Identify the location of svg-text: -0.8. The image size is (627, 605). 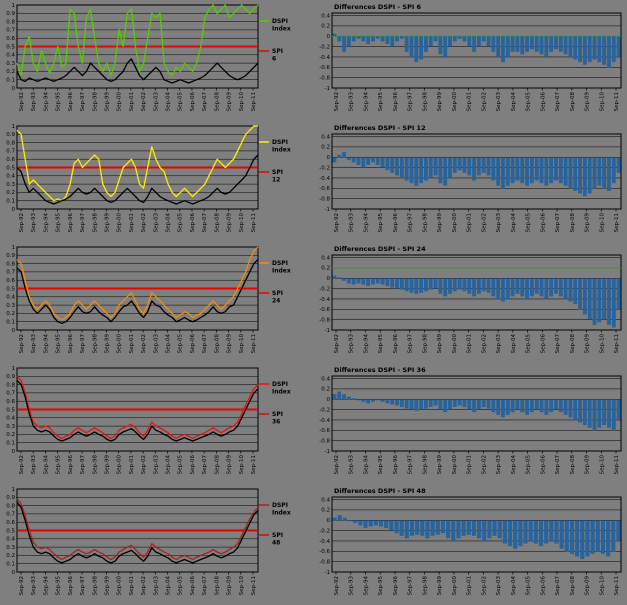
(324, 320).